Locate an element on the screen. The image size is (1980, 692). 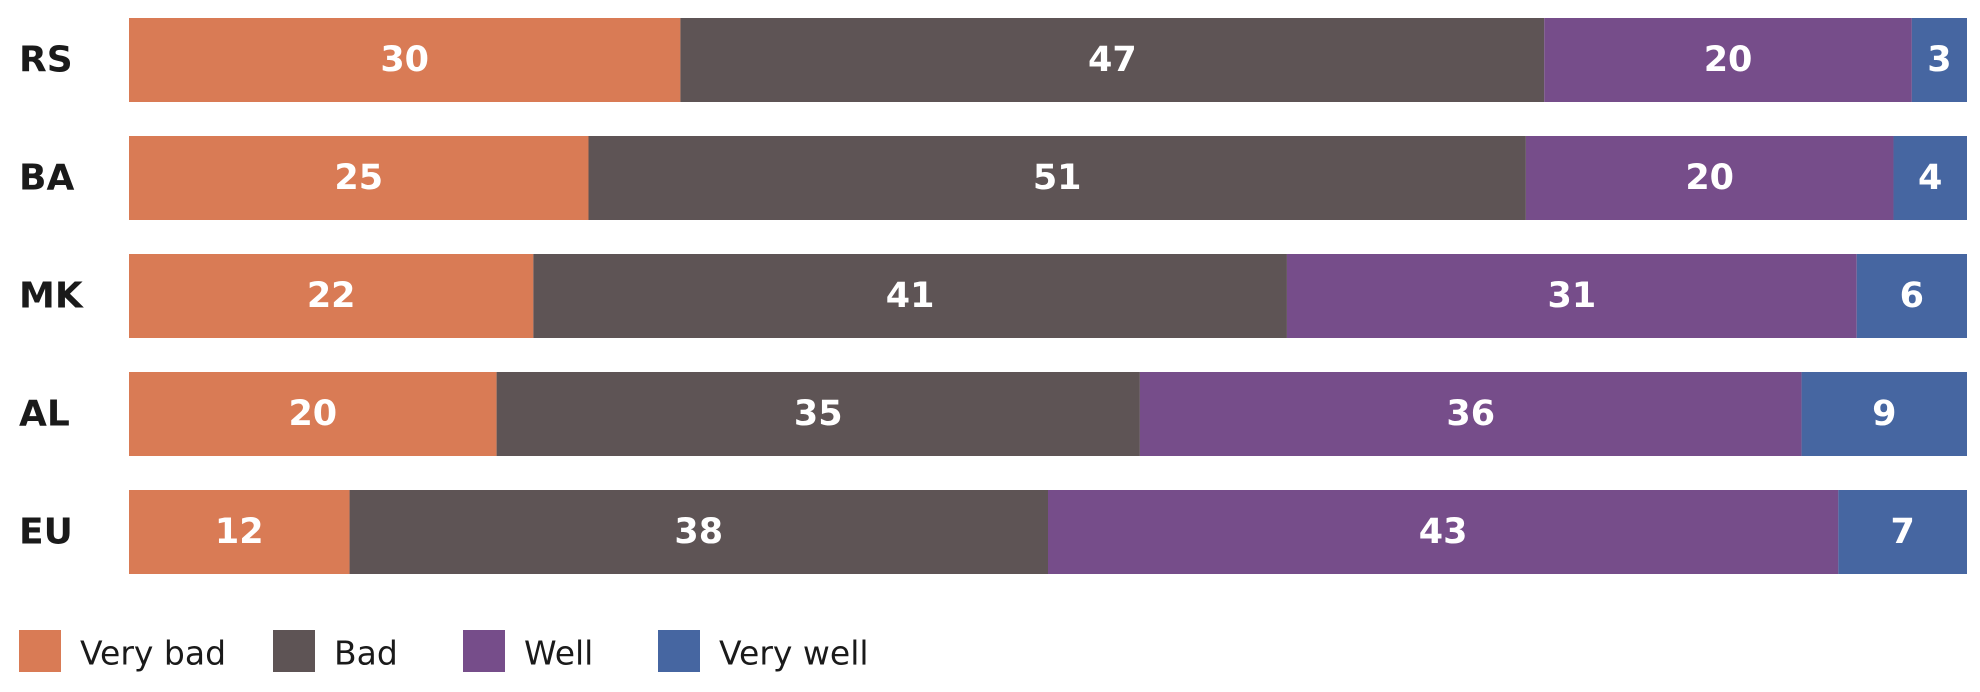
bar-segment-group: 7 is located at coordinates (1902, 532).